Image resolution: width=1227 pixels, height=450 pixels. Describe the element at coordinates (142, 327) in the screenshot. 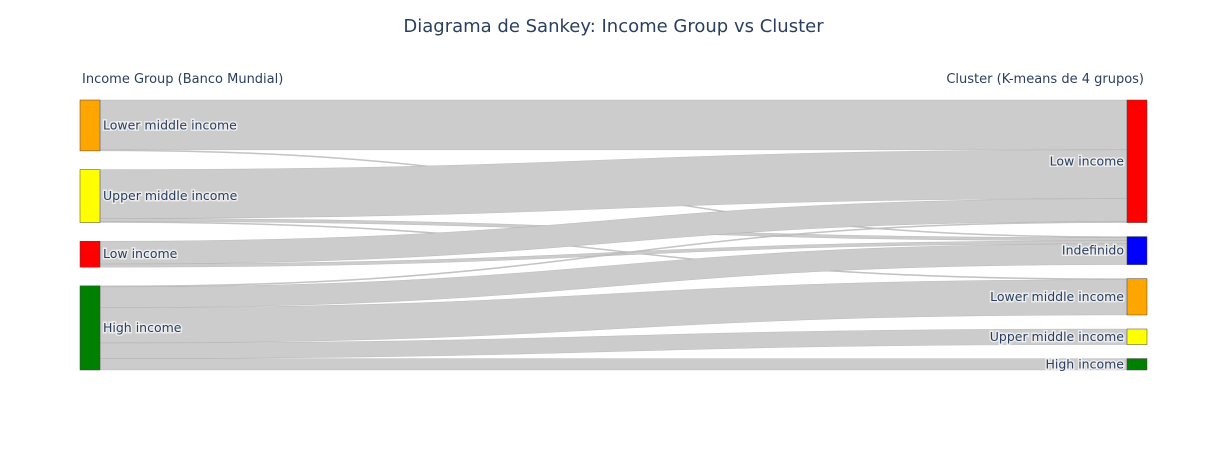

I see `source-node-label-high-income: High income` at that location.